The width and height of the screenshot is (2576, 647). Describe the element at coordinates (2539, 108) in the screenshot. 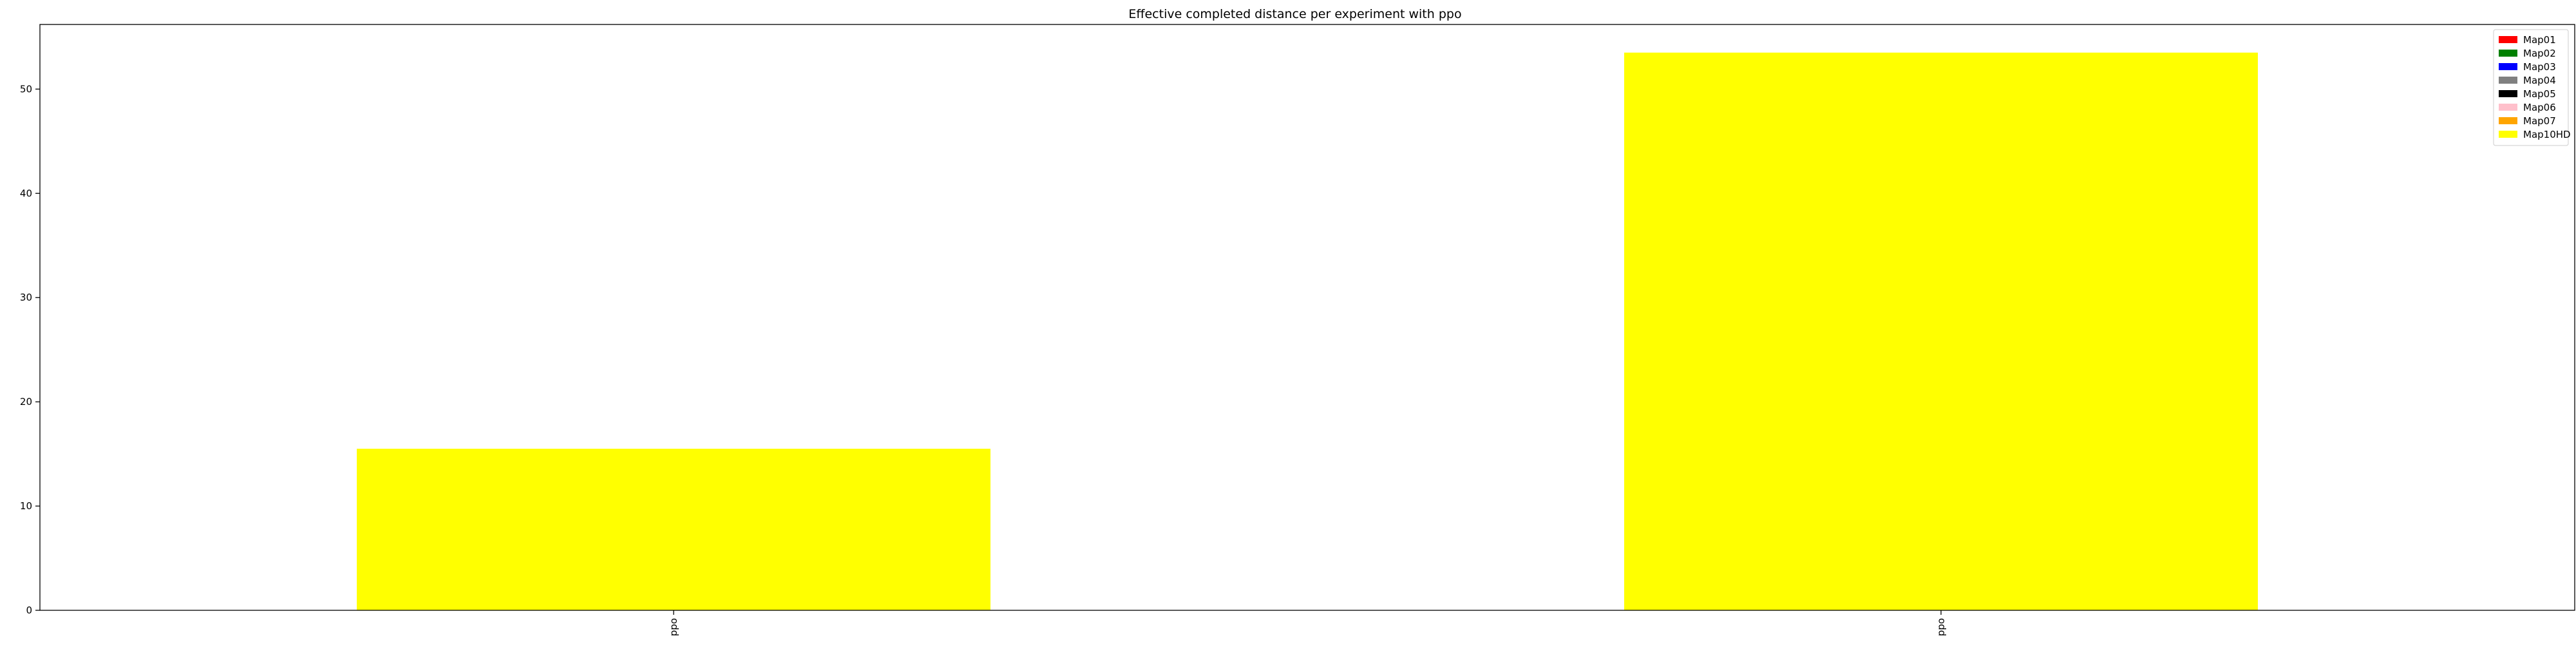

I see `legend-label: Map06` at that location.